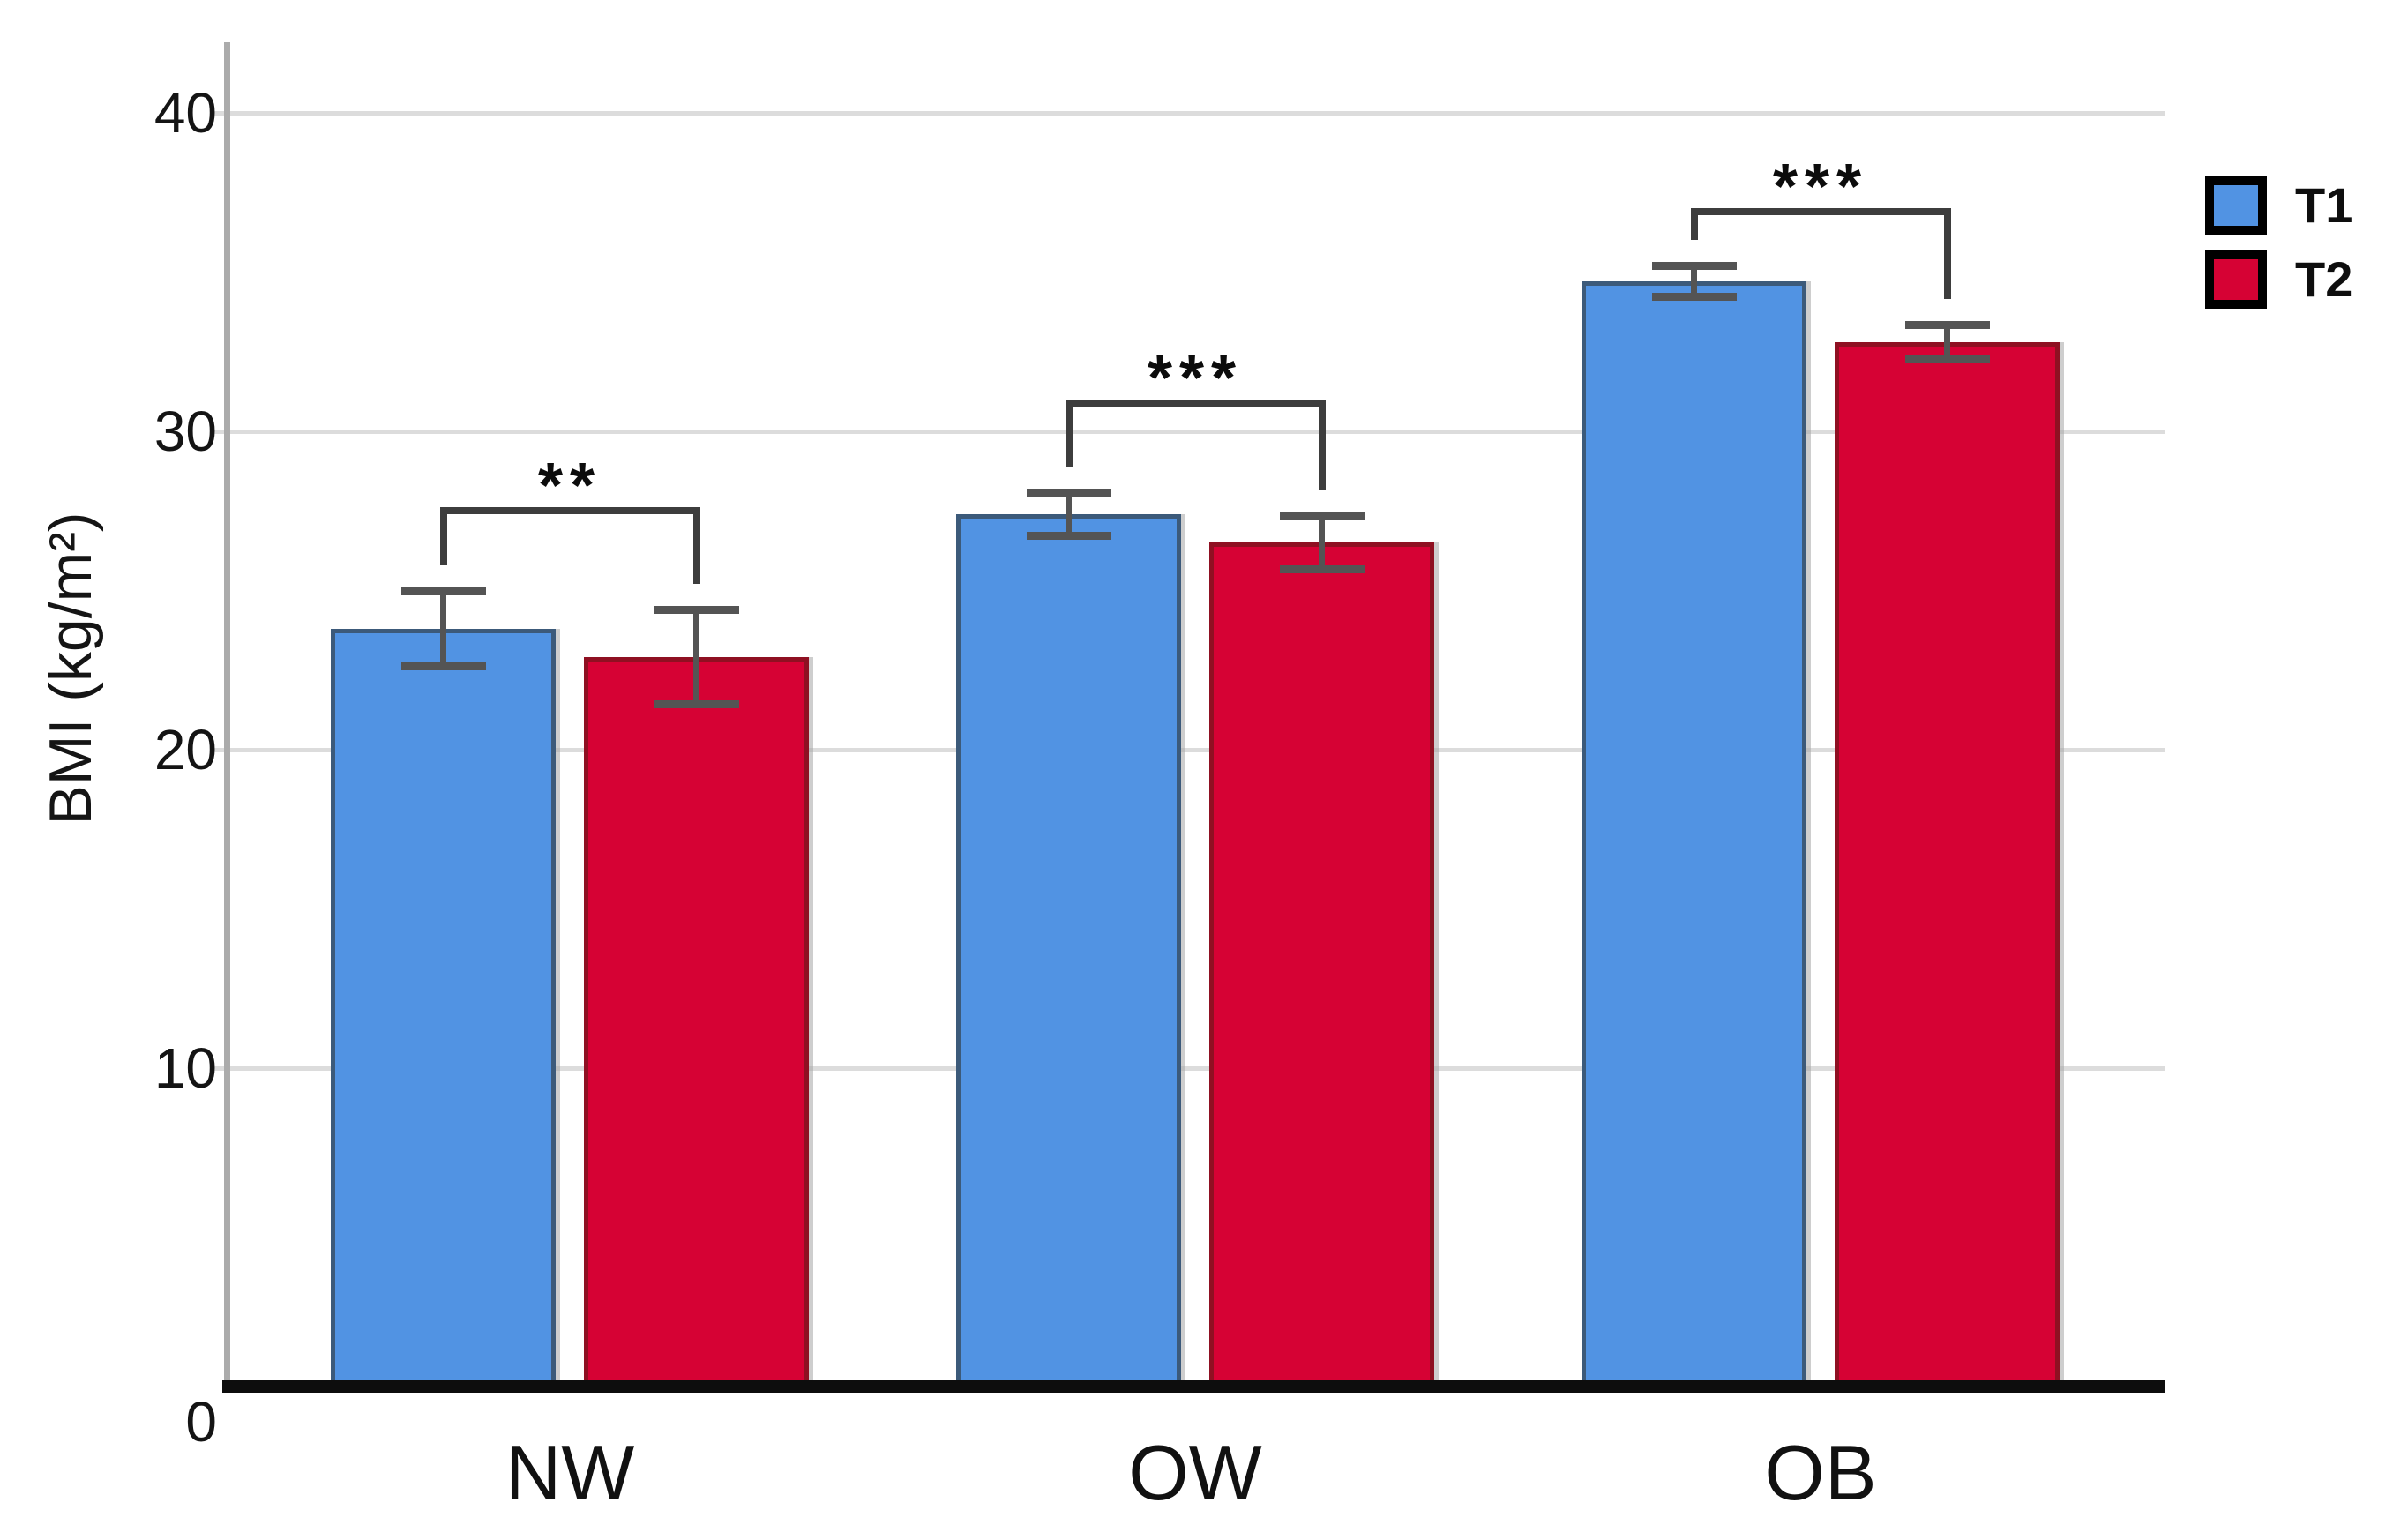  What do you see at coordinates (185, 431) in the screenshot?
I see `y-tick-label-30: 30` at bounding box center [185, 431].